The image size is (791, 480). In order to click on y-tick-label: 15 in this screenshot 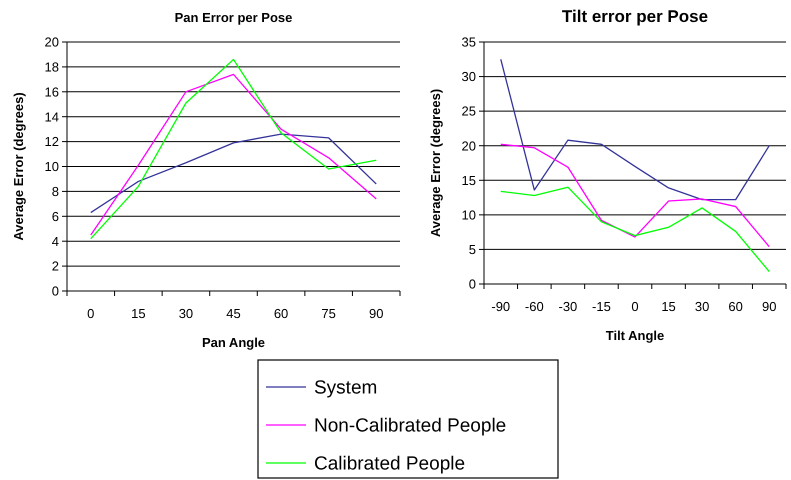, I will do `click(469, 180)`.